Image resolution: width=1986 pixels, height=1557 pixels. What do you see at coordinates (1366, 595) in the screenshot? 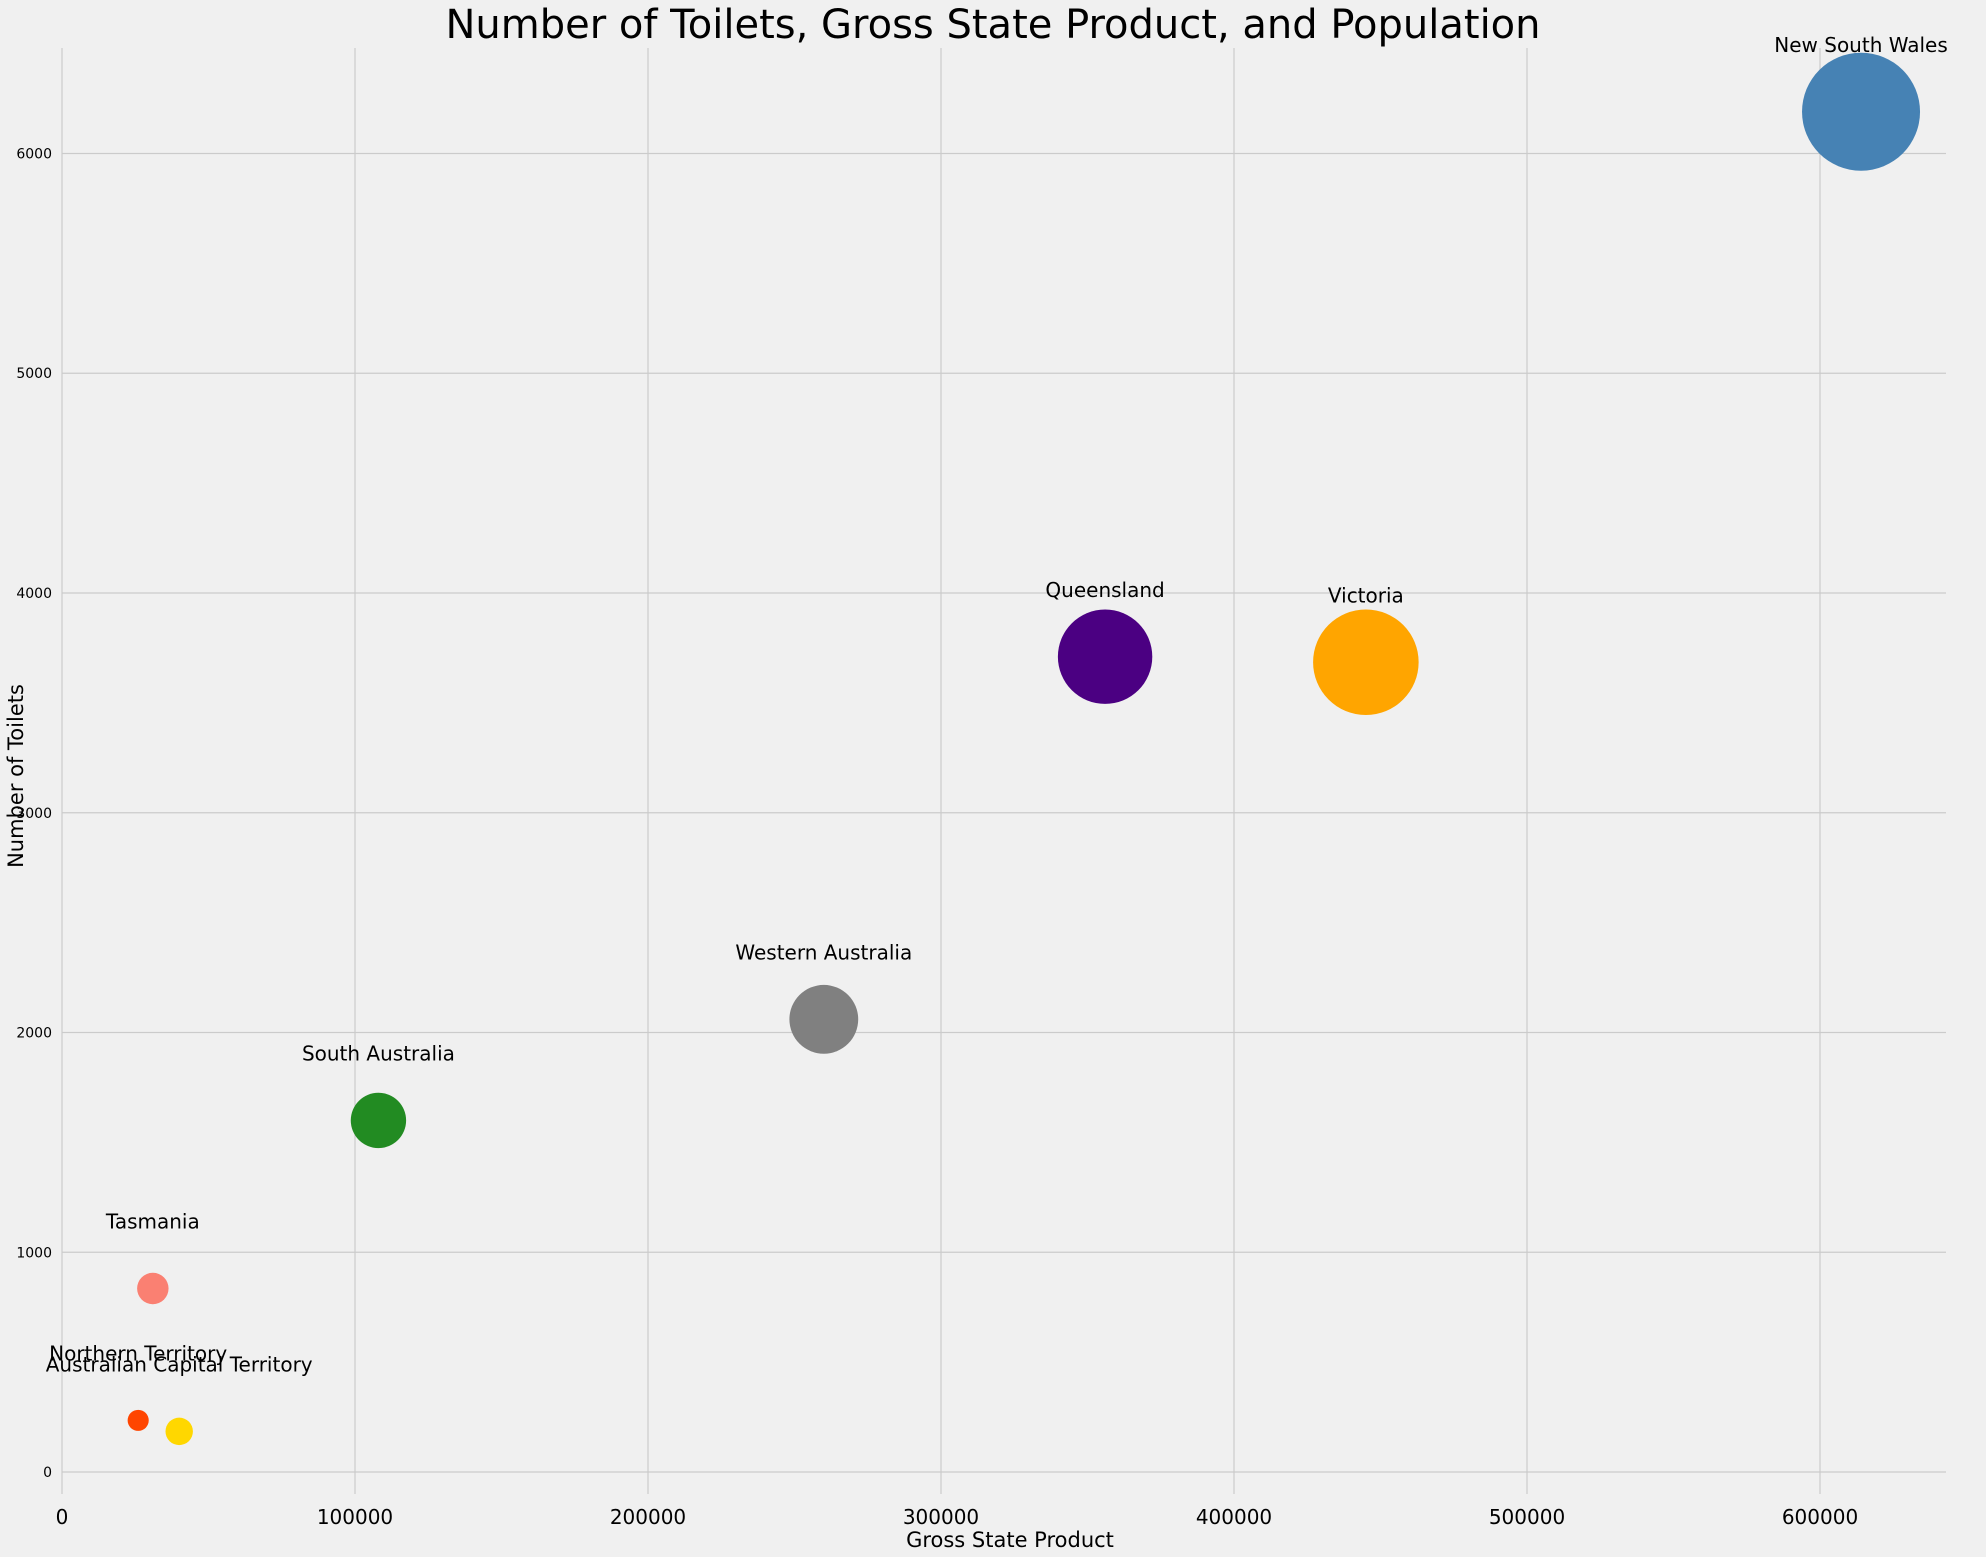
I see `bubble-label: Victoria` at bounding box center [1366, 595].